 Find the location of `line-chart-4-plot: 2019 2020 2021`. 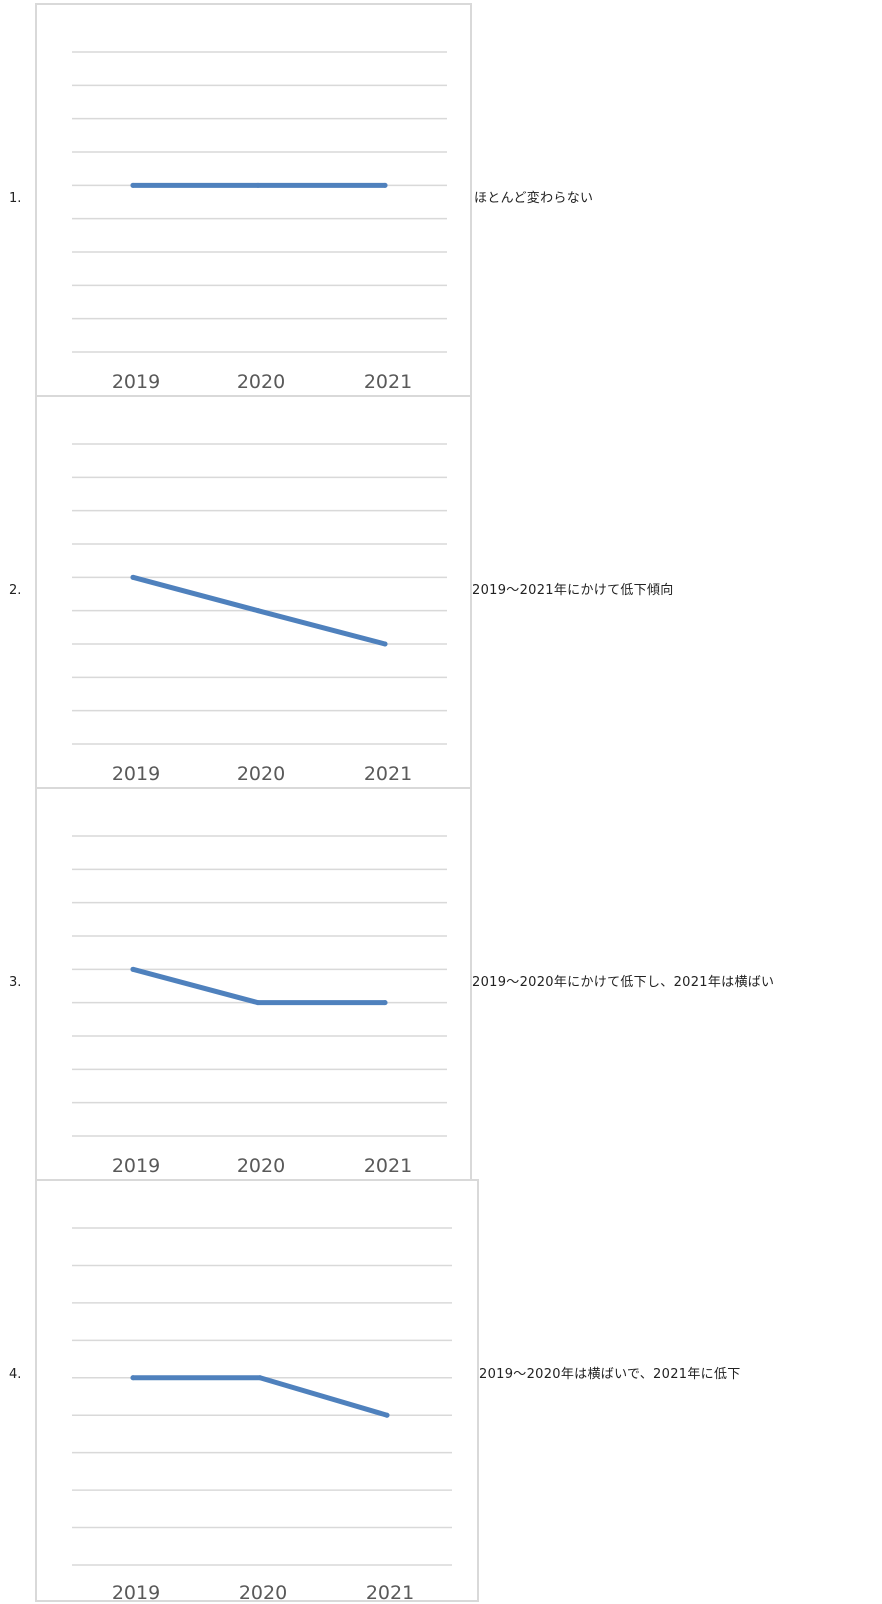

line-chart-4-plot: 2019 2020 2021 is located at coordinates (262, 1415).